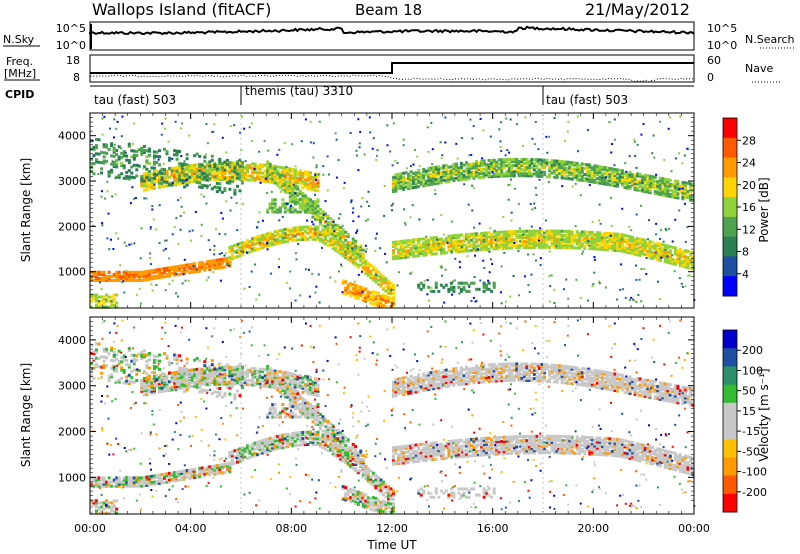  I want to click on nsky-label: N.Sky, so click(19, 39).